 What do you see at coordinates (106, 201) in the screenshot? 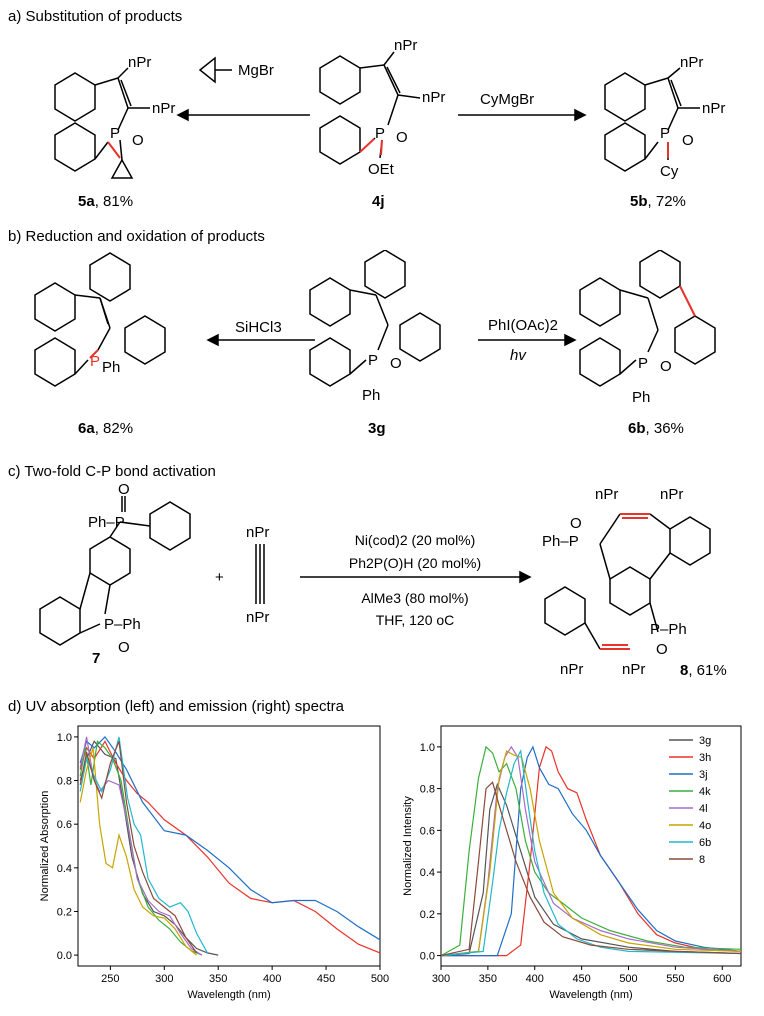
I see `label-5a: 5a, 81%` at bounding box center [106, 201].